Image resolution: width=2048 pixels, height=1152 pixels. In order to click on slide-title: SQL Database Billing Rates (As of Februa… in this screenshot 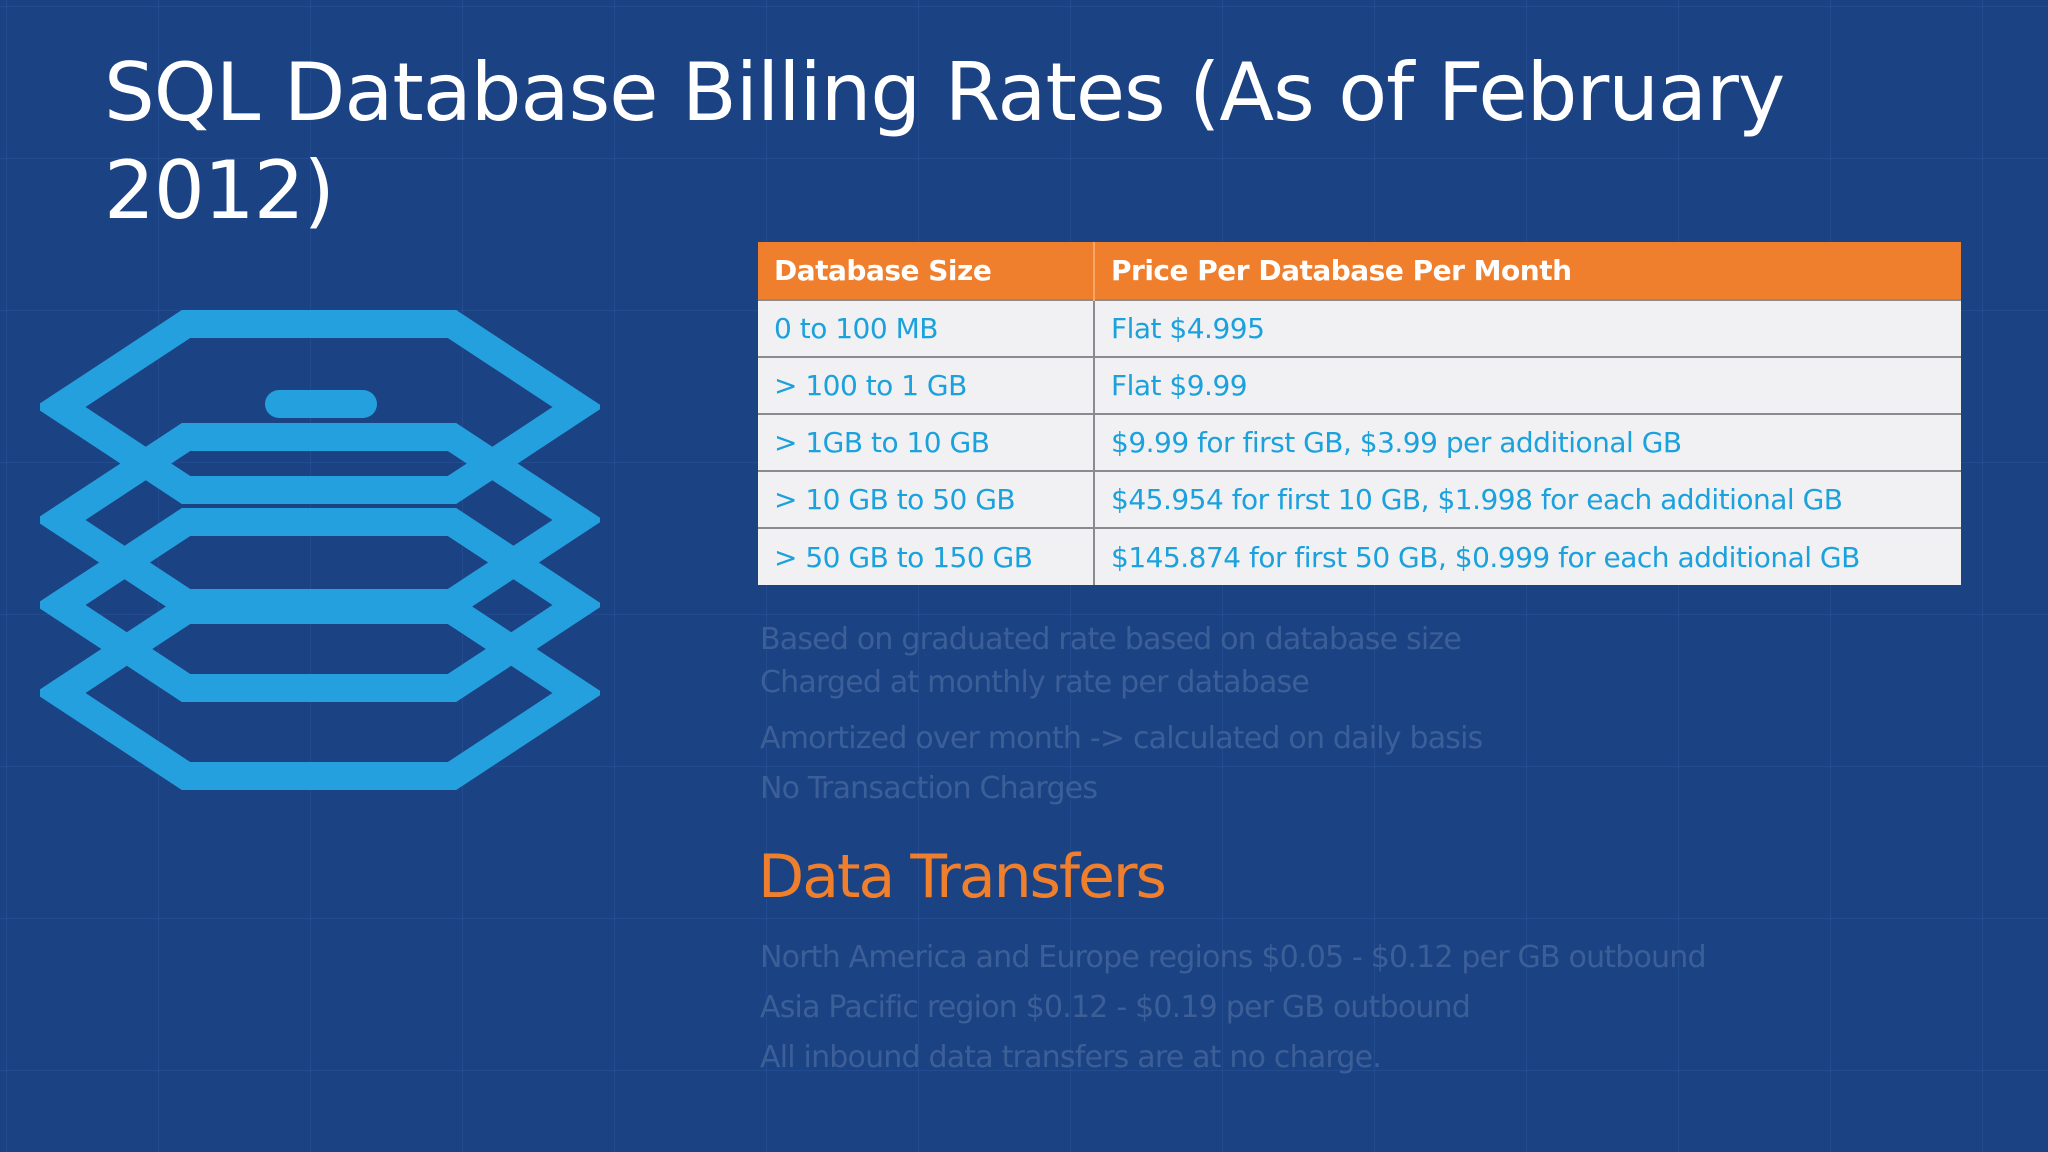, I will do `click(944, 141)`.